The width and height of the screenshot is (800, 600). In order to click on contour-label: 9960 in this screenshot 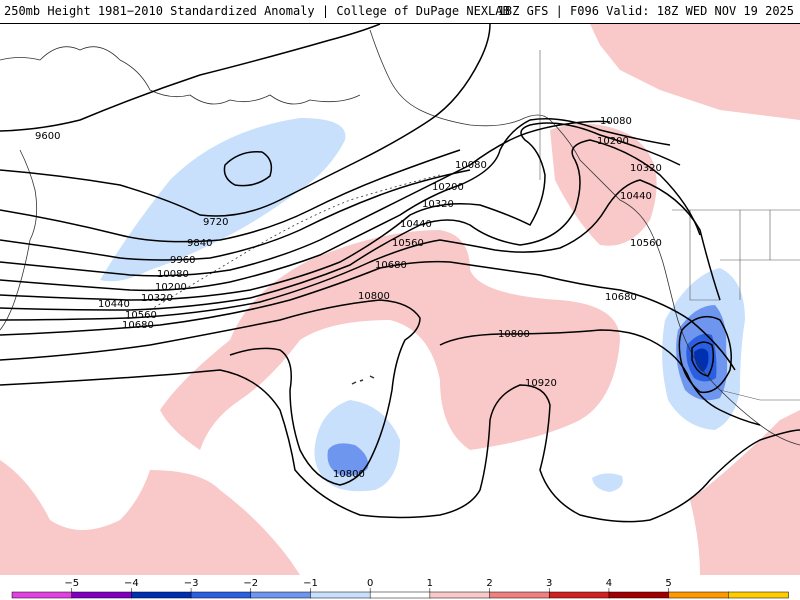, I will do `click(182, 260)`.